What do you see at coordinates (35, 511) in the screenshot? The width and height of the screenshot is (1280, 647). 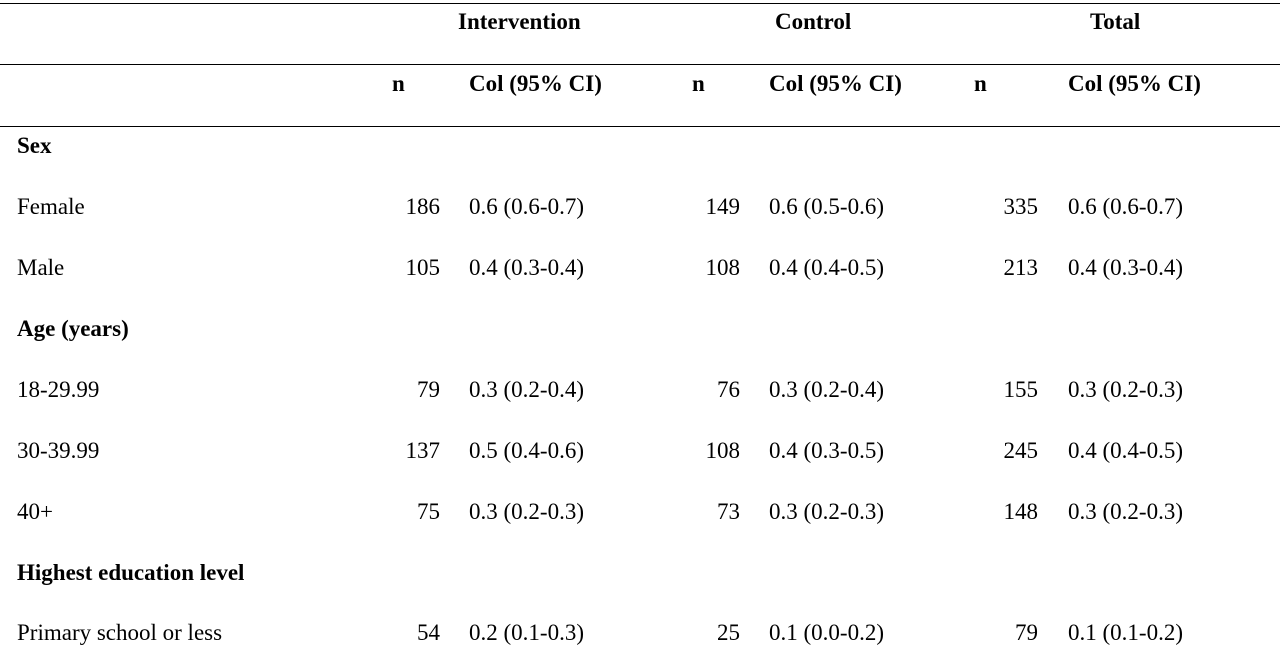 I see `row-label: 40+` at bounding box center [35, 511].